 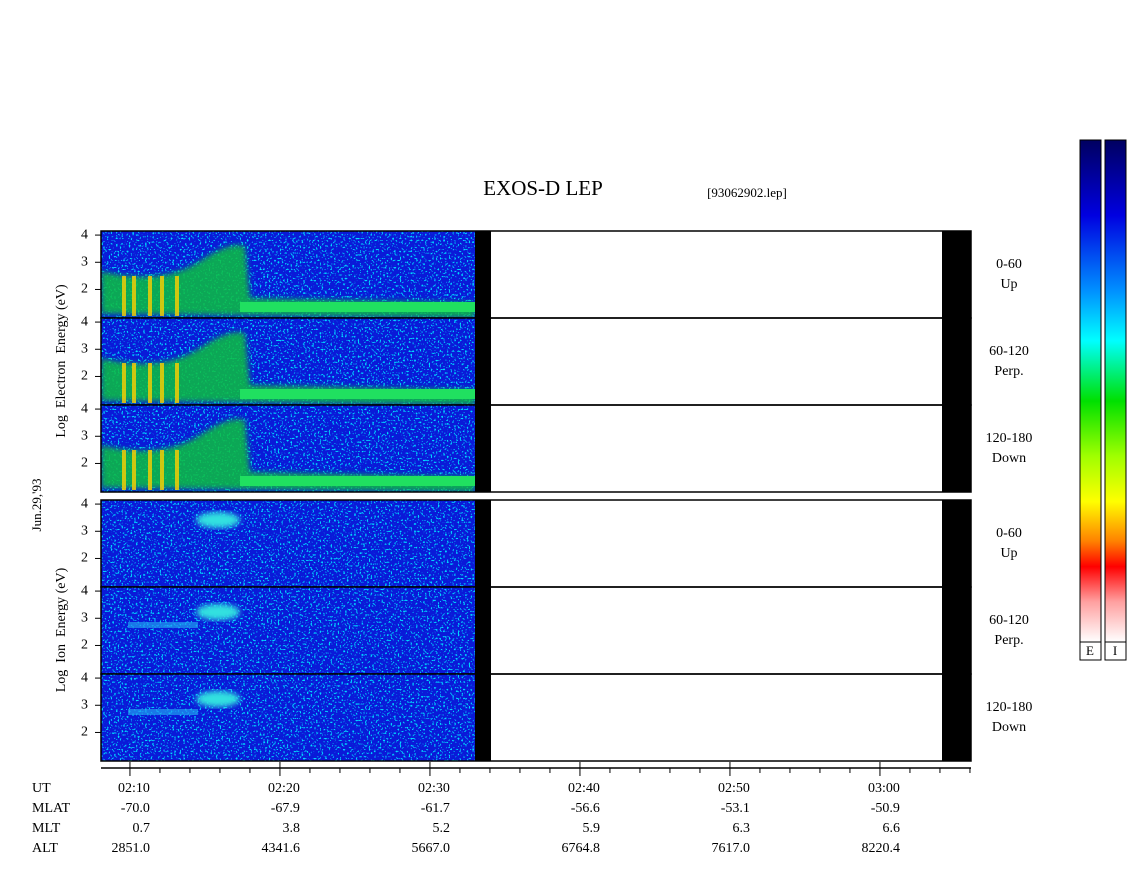 What do you see at coordinates (441, 828) in the screenshot?
I see `ephemeris-value: 5.2` at bounding box center [441, 828].